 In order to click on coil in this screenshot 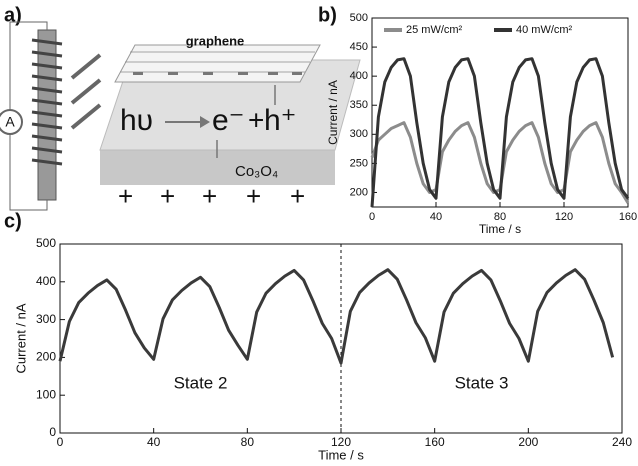, I will do `click(47, 102)`.